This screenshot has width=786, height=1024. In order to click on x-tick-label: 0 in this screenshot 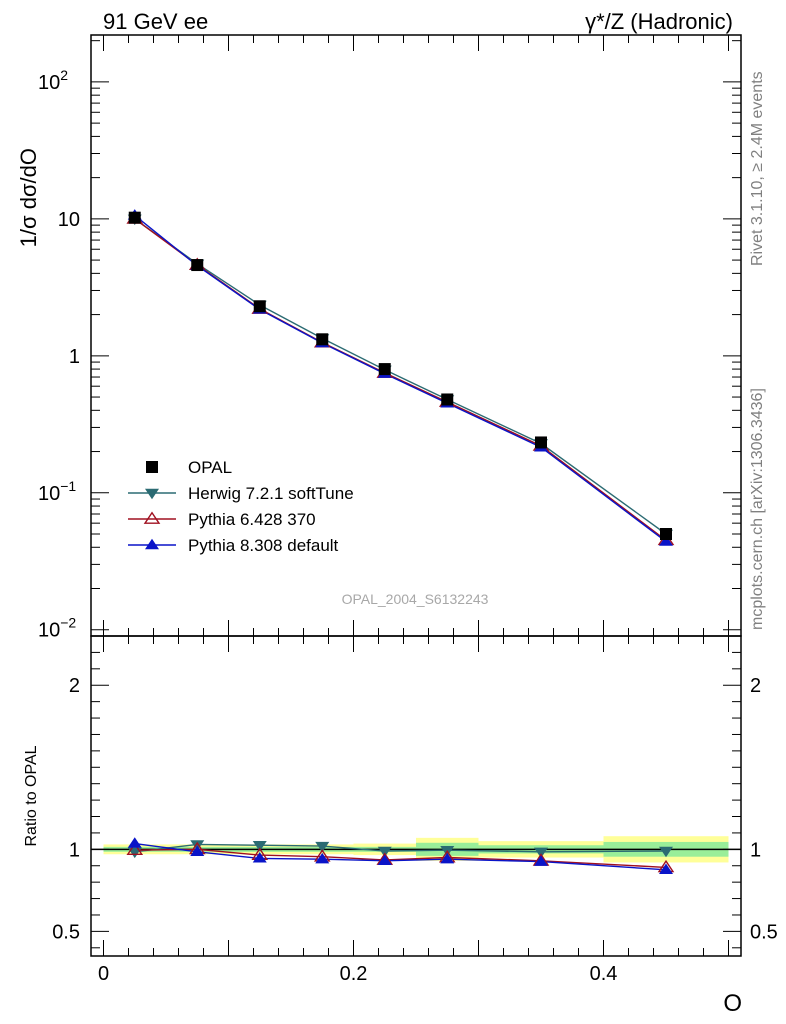, I will do `click(103, 974)`.